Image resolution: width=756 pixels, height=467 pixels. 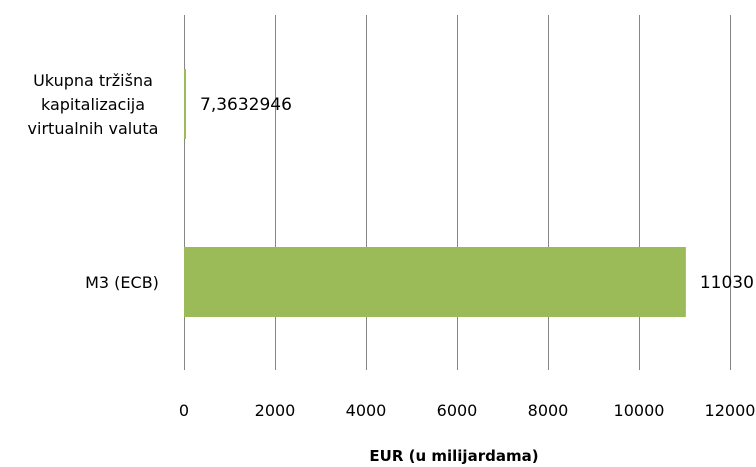 What do you see at coordinates (275, 410) in the screenshot?
I see `x-tick-label: 2000` at bounding box center [275, 410].